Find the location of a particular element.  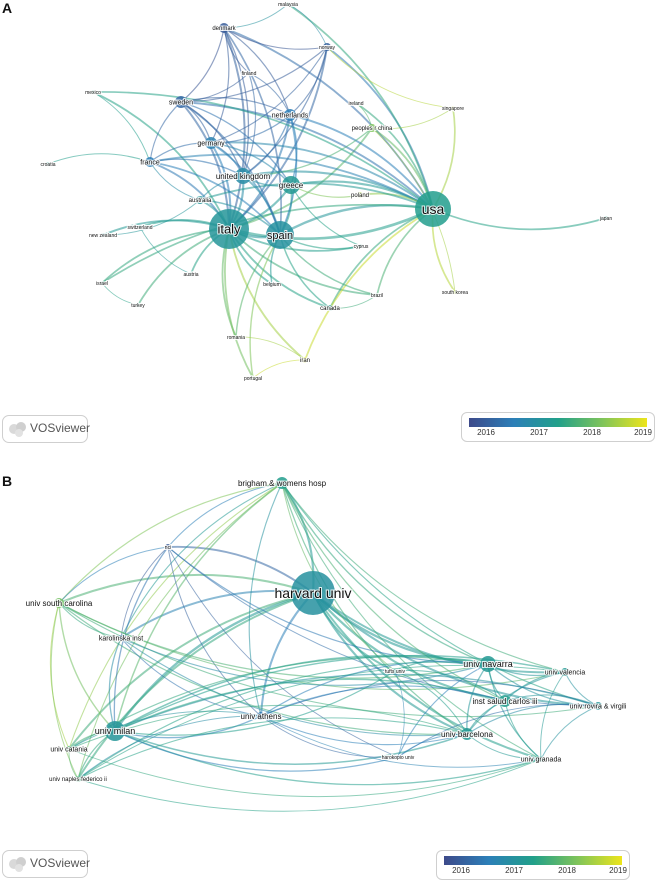

node-label-milan: univ milan is located at coordinates (115, 731).